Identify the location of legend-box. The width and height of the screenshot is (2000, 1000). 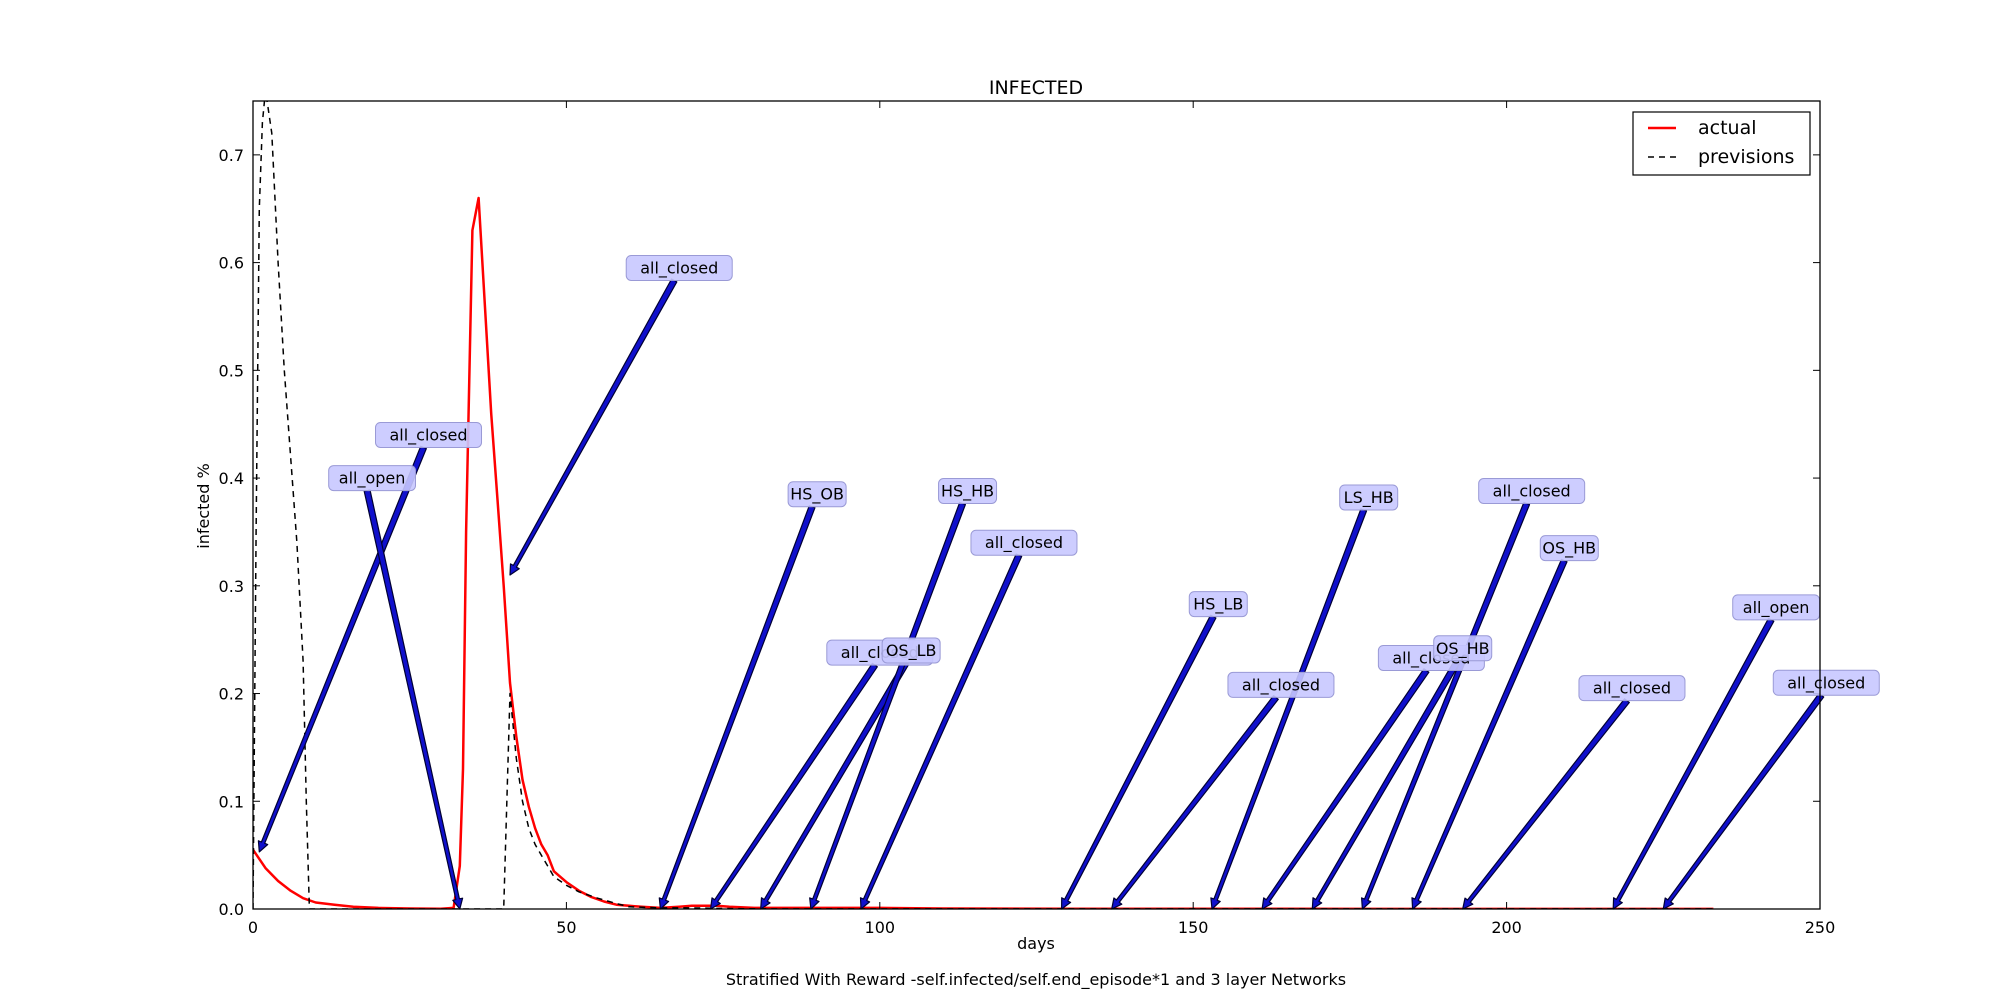
(1721, 143).